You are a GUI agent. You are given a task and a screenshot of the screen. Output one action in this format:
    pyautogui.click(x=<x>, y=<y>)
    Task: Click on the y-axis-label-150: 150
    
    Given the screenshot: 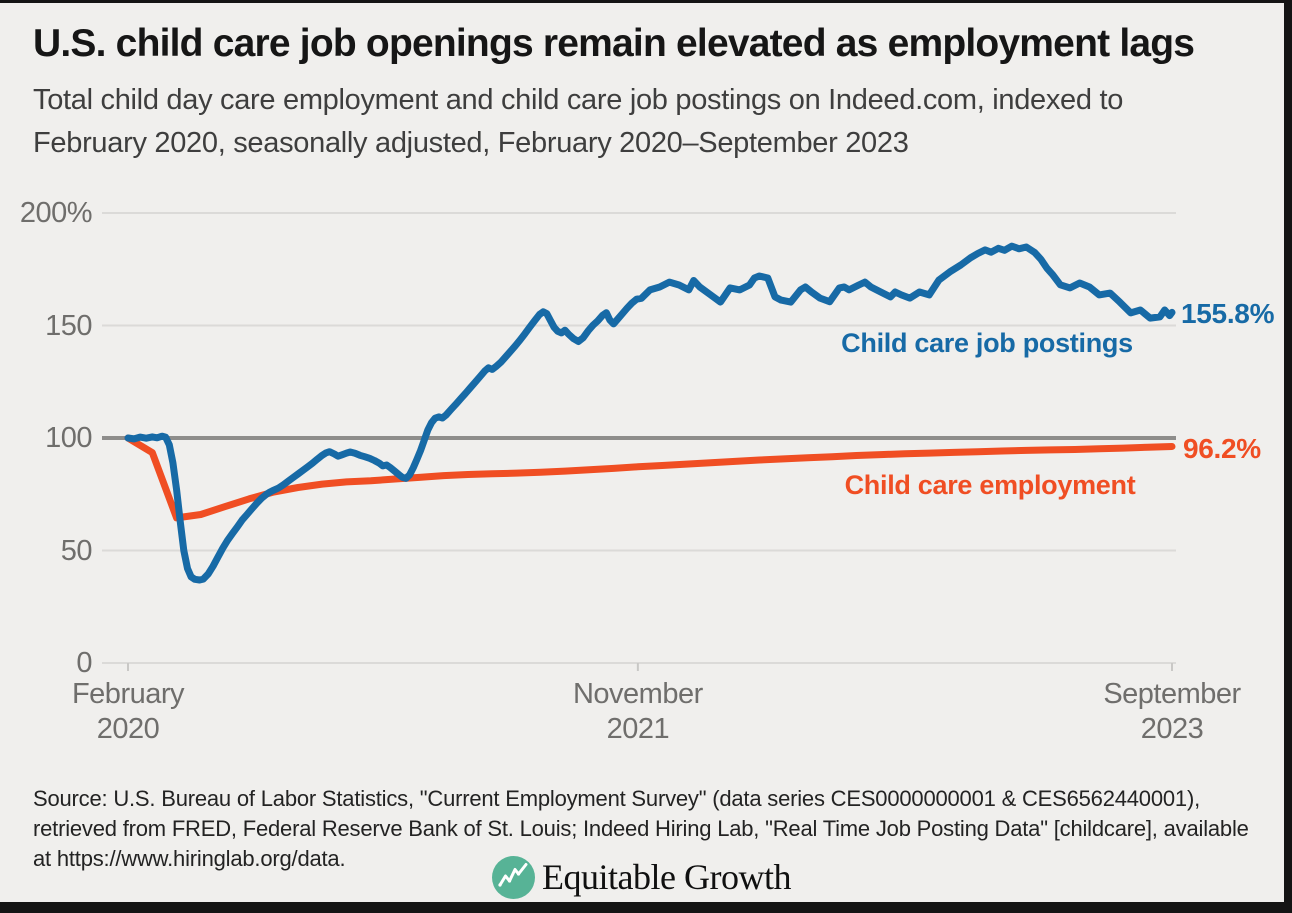 What is the action you would take?
    pyautogui.click(x=68, y=325)
    